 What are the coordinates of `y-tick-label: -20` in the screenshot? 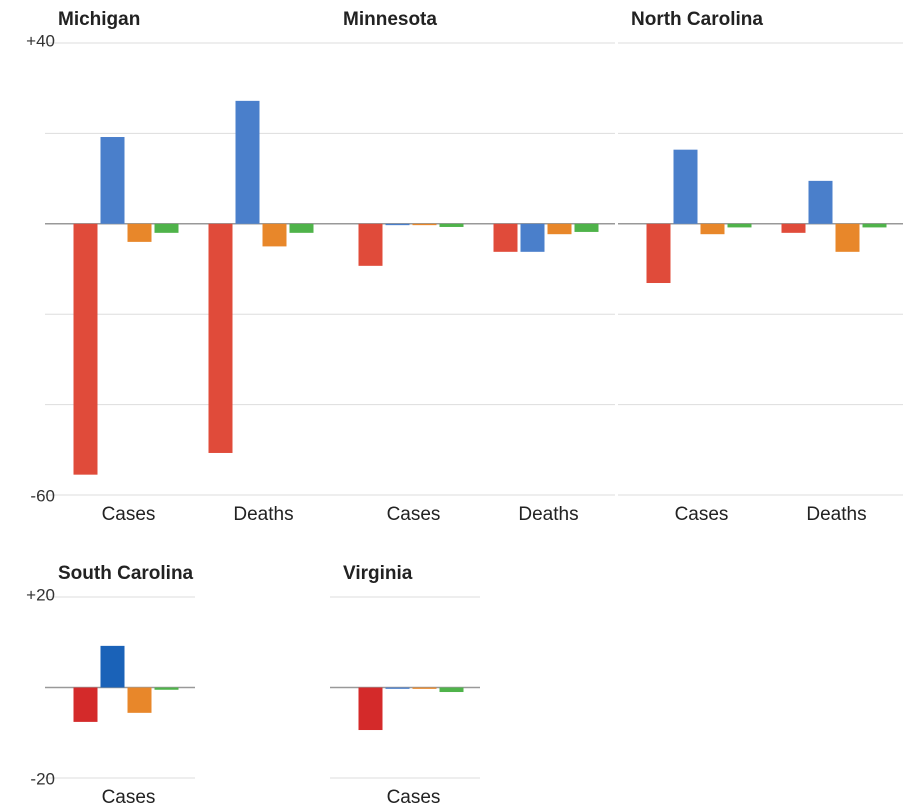 It's located at (42, 778).